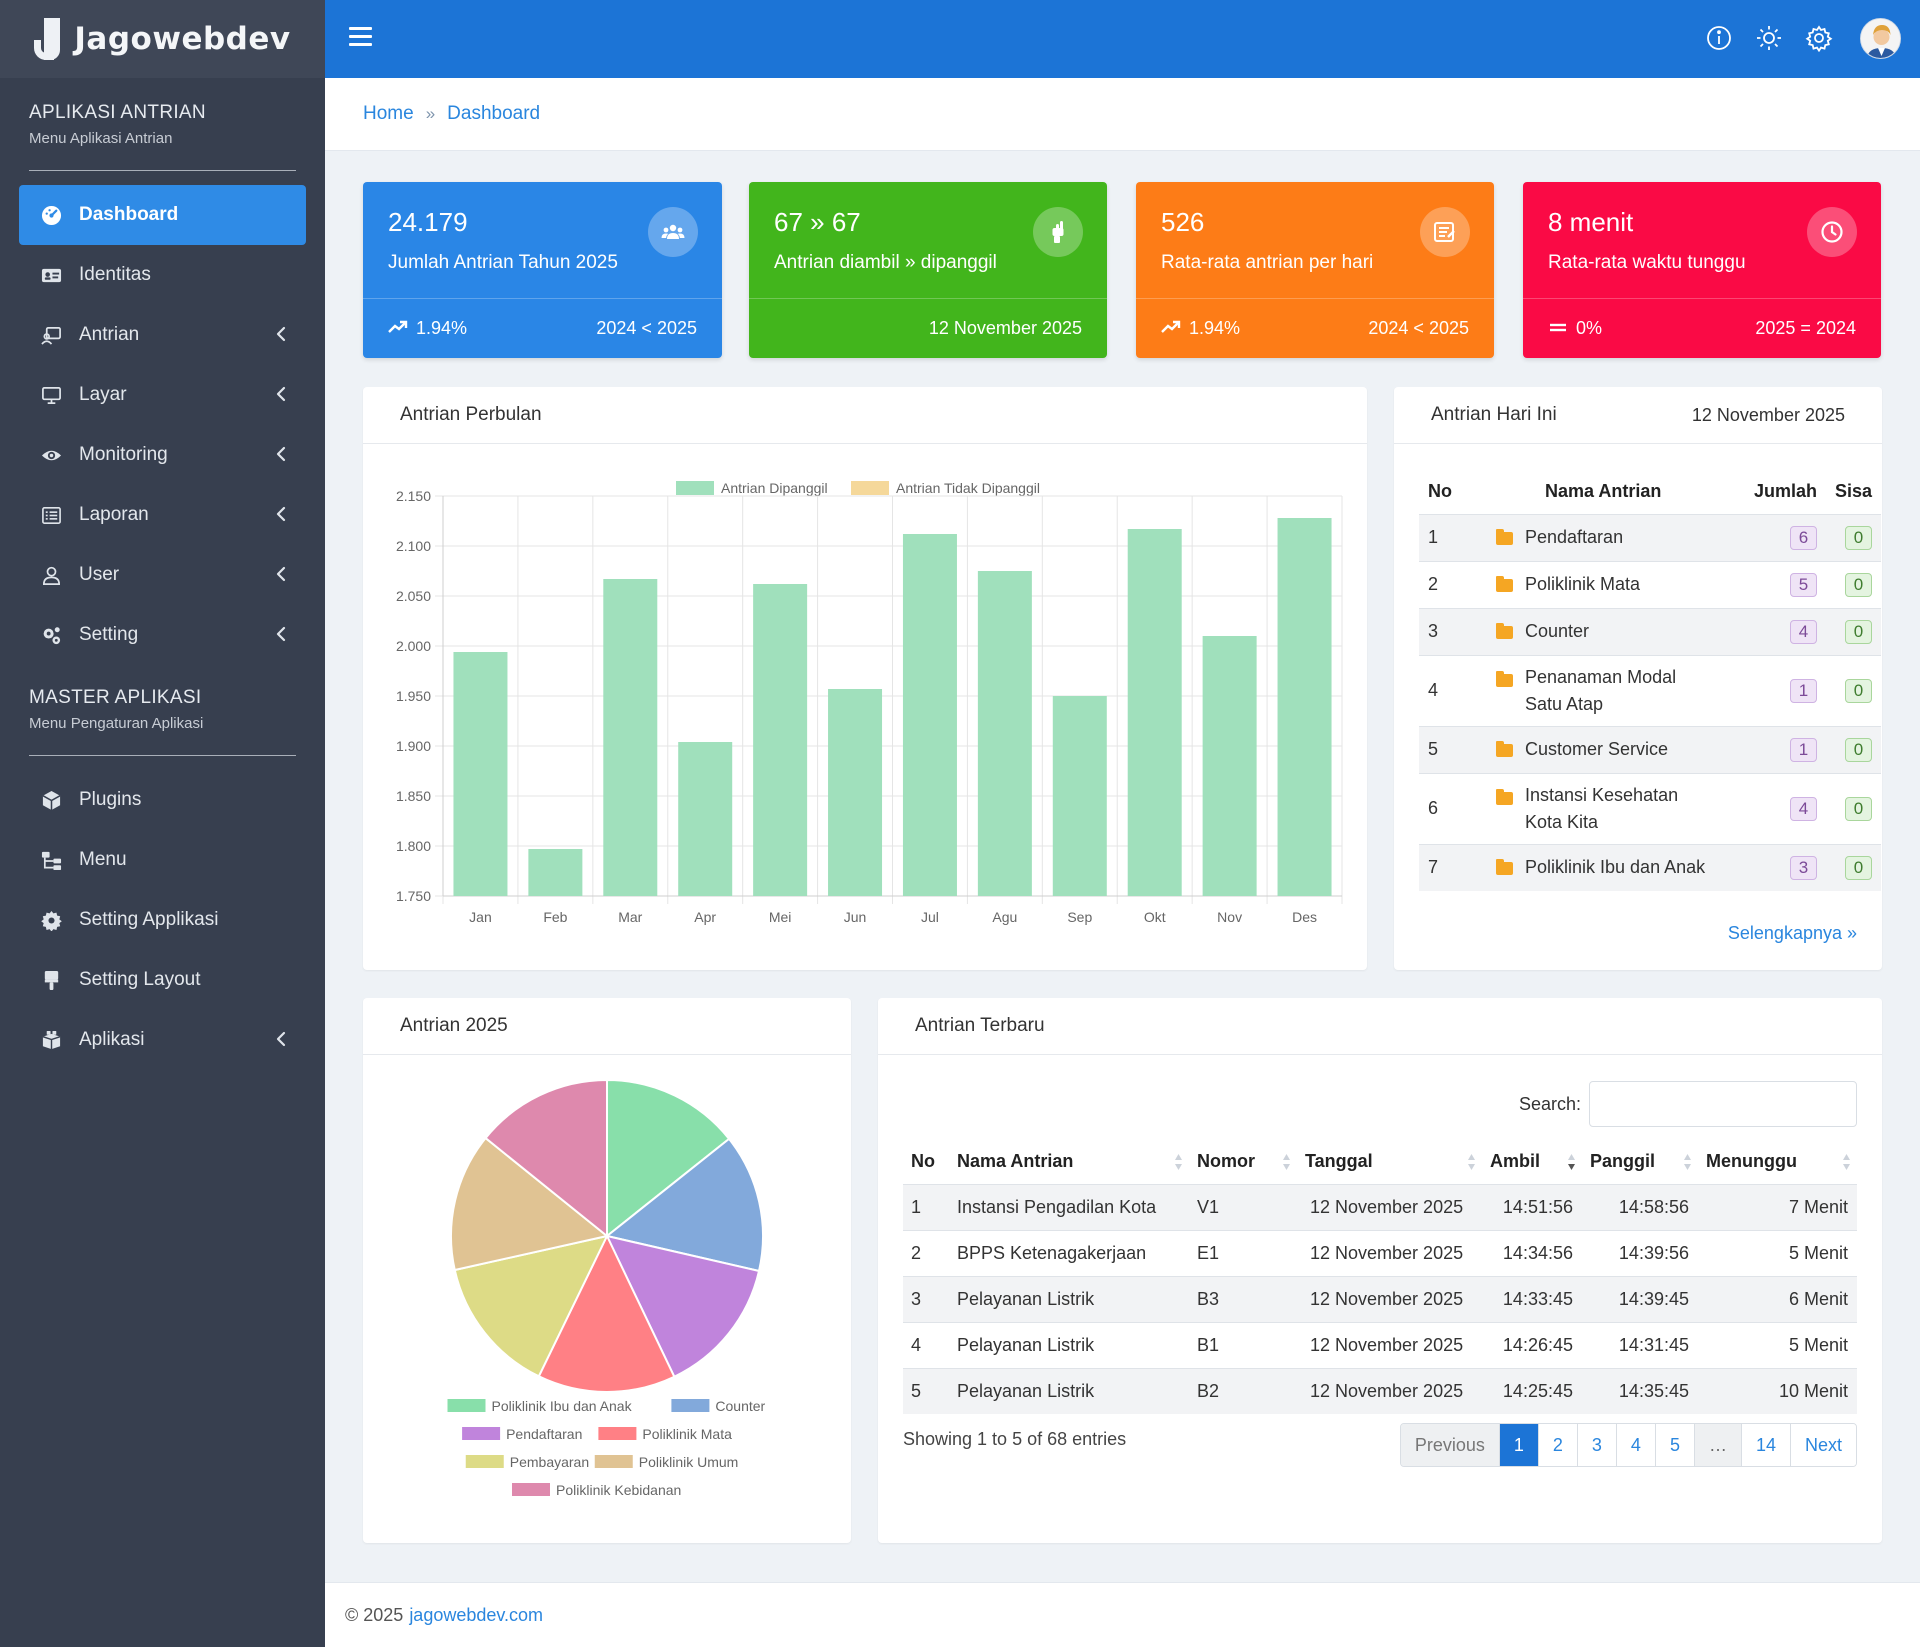 This screenshot has height=1647, width=1920. Describe the element at coordinates (596, 1490) in the screenshot. I see `legend-item: Poliklinik Kebidanan` at that location.